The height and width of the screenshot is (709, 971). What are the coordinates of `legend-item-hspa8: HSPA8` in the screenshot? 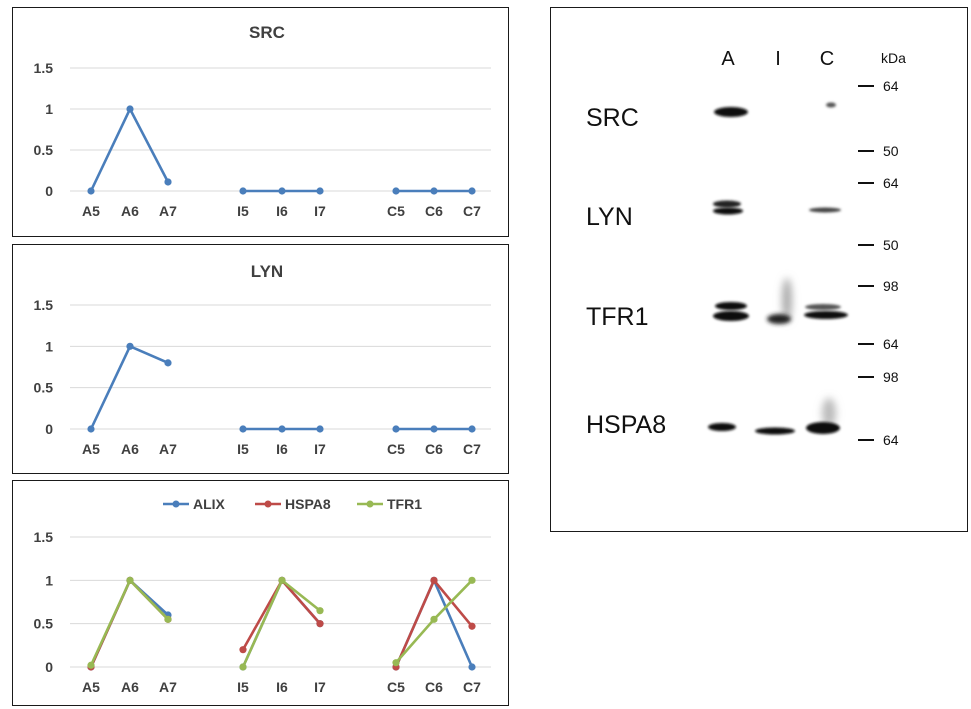 It's located at (293, 504).